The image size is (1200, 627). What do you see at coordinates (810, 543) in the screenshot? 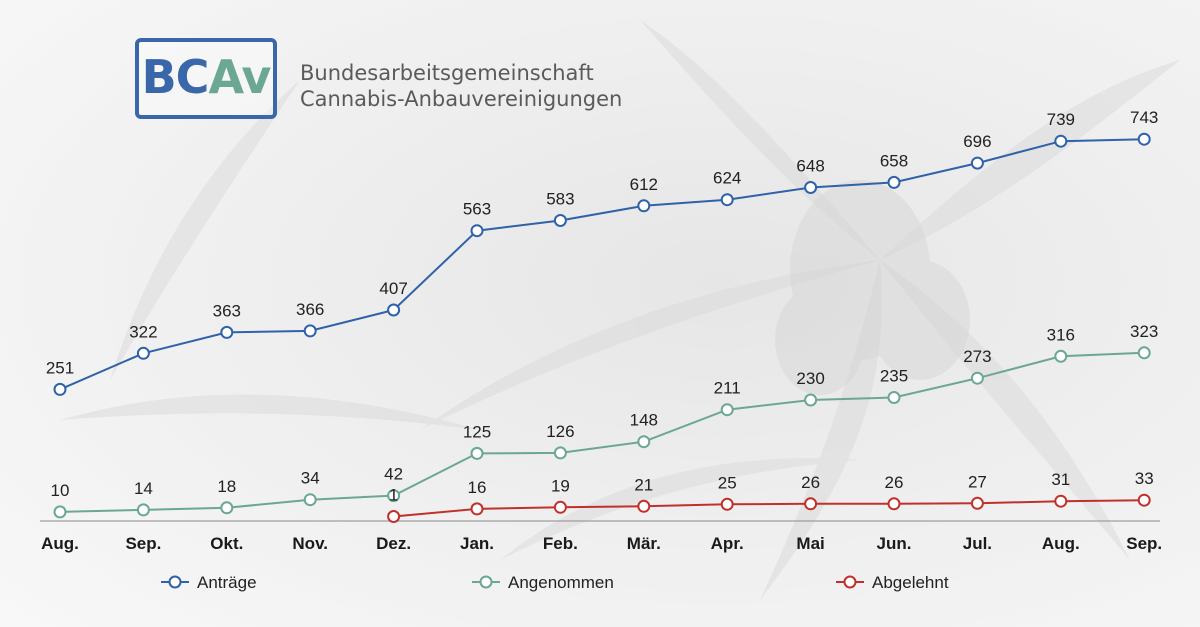
I see `x-tick-label: Mai` at bounding box center [810, 543].